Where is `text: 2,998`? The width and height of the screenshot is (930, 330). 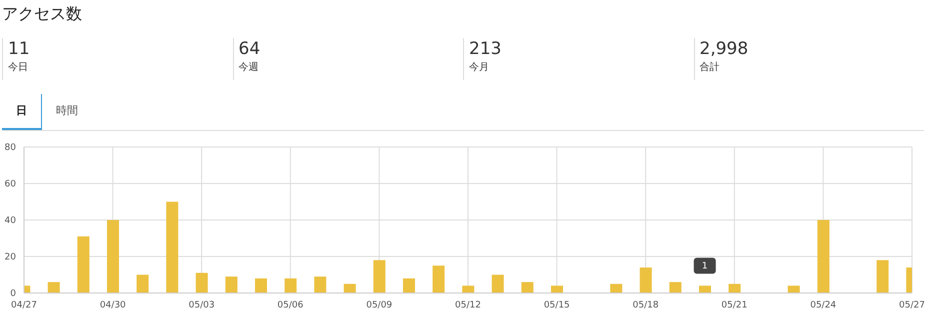
text: 2,998 is located at coordinates (724, 49).